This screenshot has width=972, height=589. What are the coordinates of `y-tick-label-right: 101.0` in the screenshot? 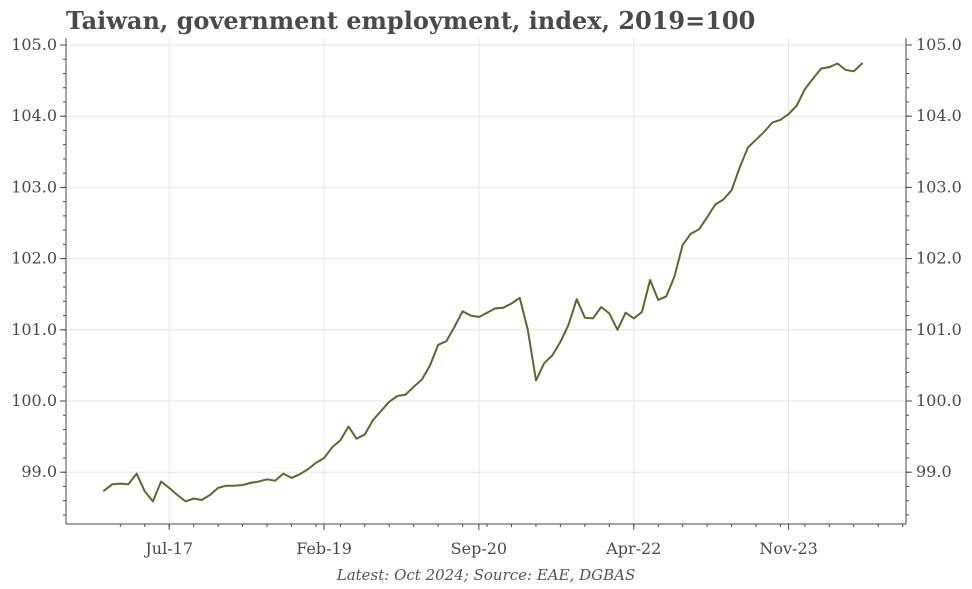 It's located at (939, 329).